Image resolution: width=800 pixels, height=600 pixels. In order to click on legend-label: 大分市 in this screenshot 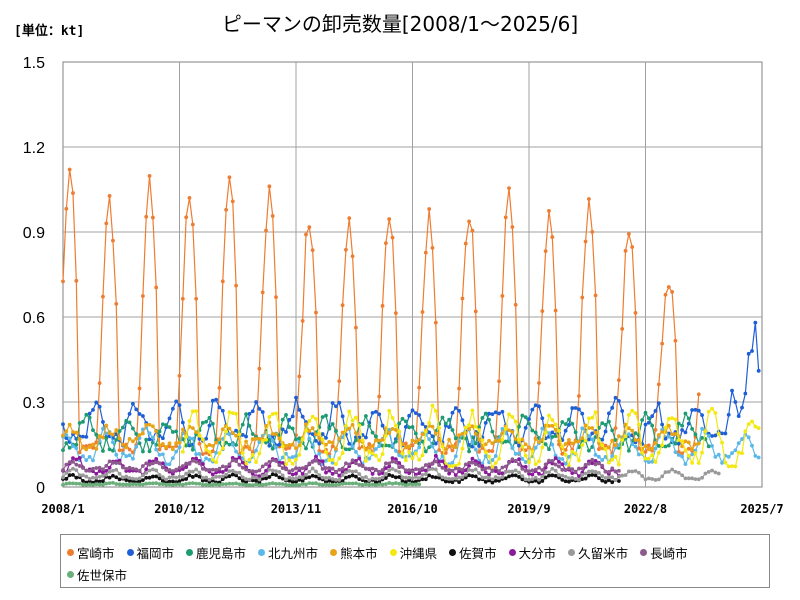, I will do `click(537, 553)`.